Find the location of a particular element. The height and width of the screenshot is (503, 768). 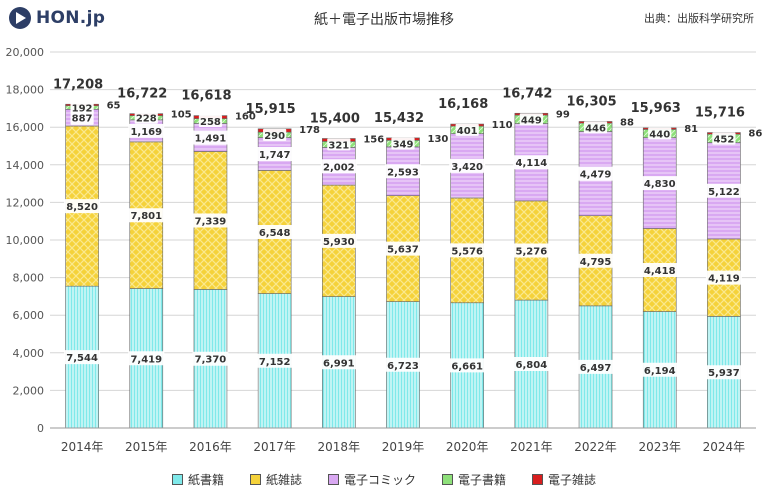

data-label: 449 is located at coordinates (531, 120).